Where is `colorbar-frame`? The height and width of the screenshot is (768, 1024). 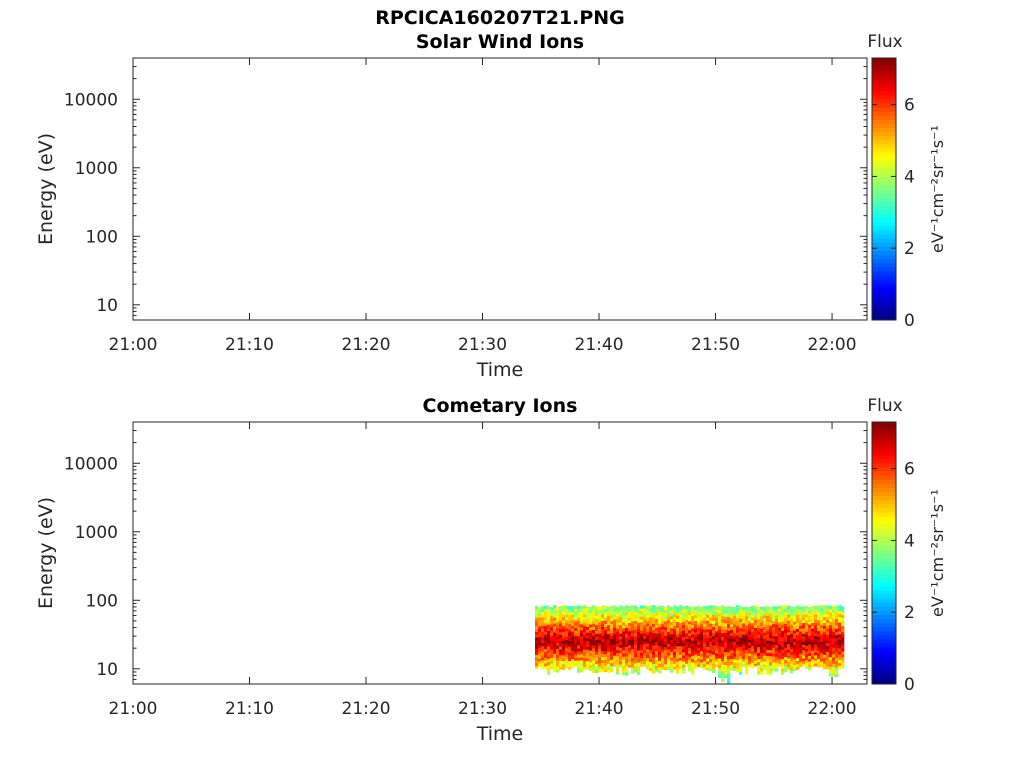
colorbar-frame is located at coordinates (884, 189).